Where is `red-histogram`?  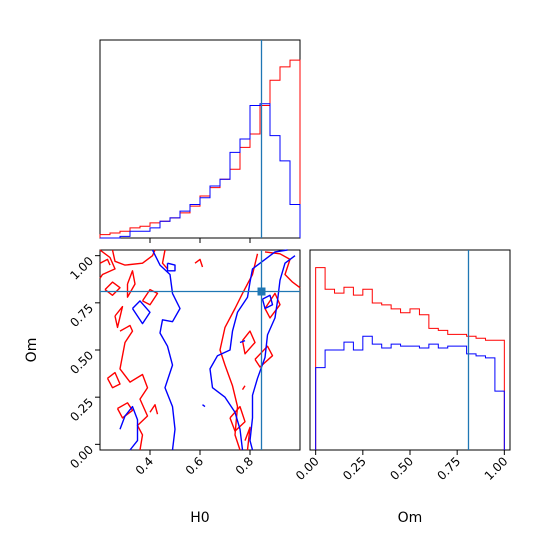 red-histogram is located at coordinates (410, 358).